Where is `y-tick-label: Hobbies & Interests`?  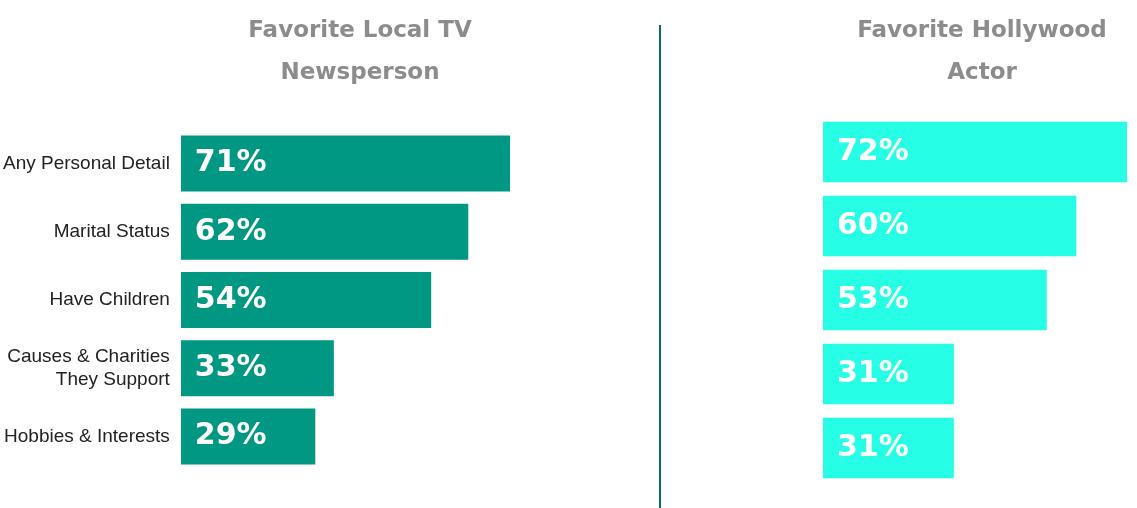 y-tick-label: Hobbies & Interests is located at coordinates (87, 435).